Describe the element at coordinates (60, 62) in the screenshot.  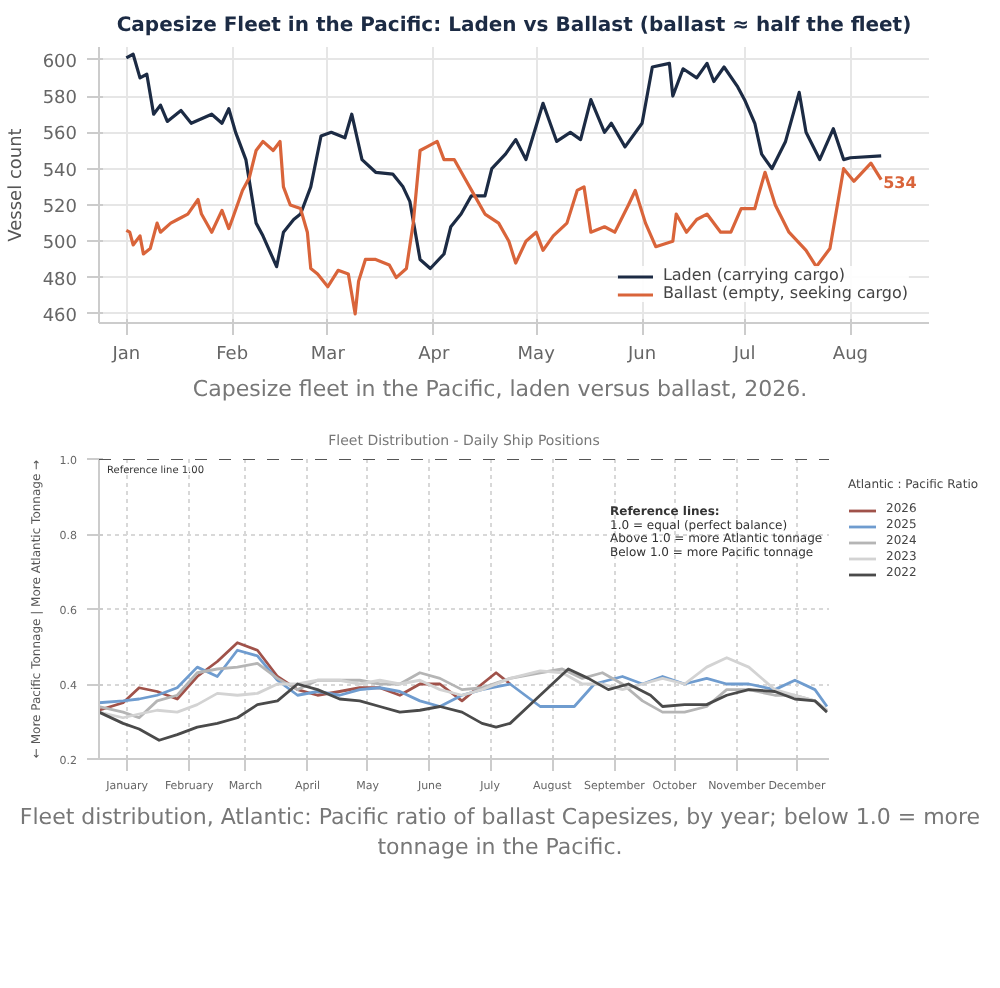
I see `y-tick-label: 600` at that location.